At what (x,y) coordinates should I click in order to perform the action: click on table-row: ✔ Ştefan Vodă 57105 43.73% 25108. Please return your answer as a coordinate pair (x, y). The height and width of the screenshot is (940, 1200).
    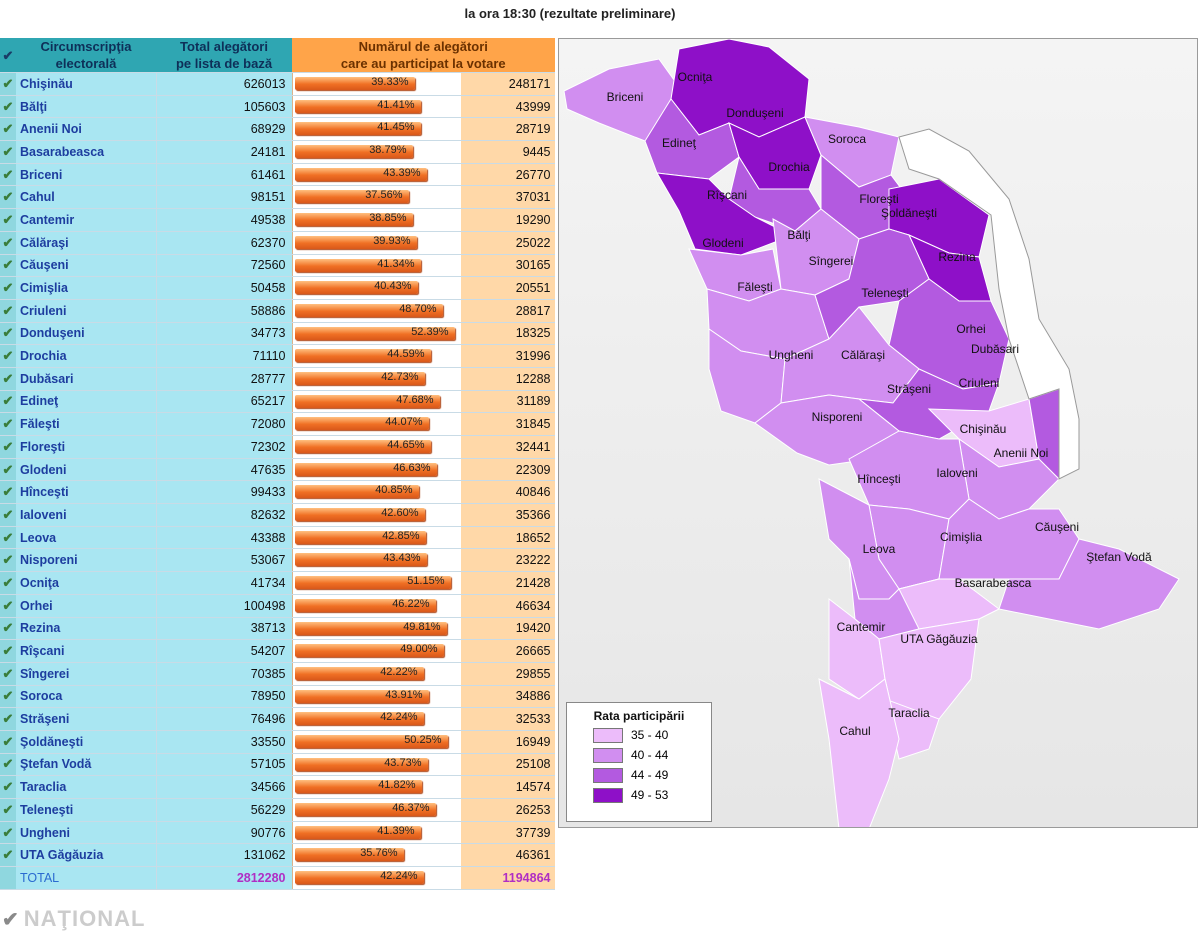
    Looking at the image, I should click on (277, 765).